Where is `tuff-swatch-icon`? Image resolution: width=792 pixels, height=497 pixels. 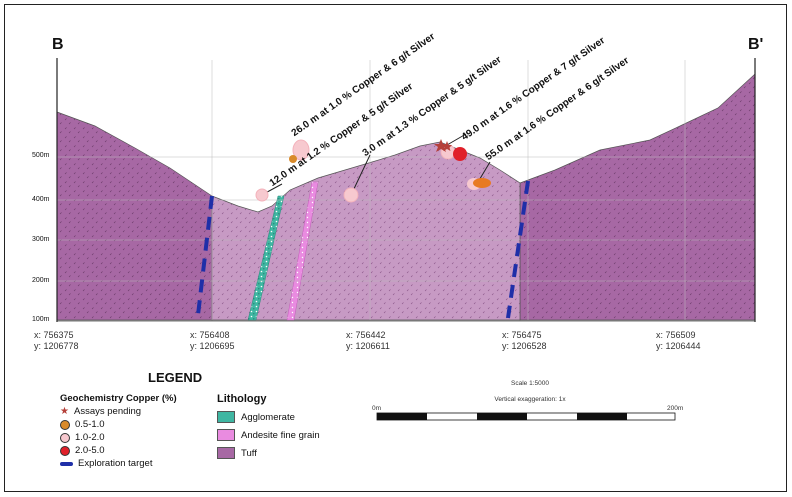 tuff-swatch-icon is located at coordinates (226, 453).